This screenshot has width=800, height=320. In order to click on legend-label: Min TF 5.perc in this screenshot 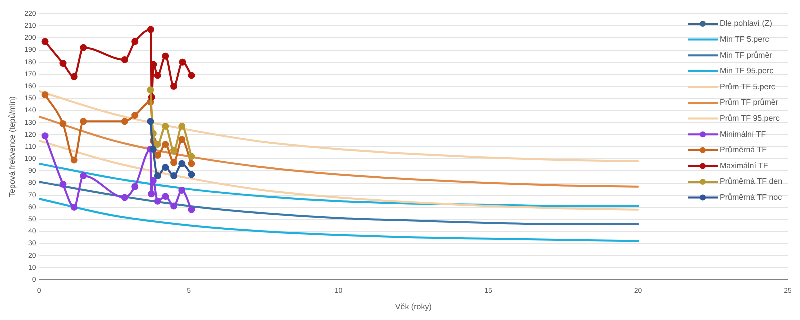, I will do `click(745, 39)`.